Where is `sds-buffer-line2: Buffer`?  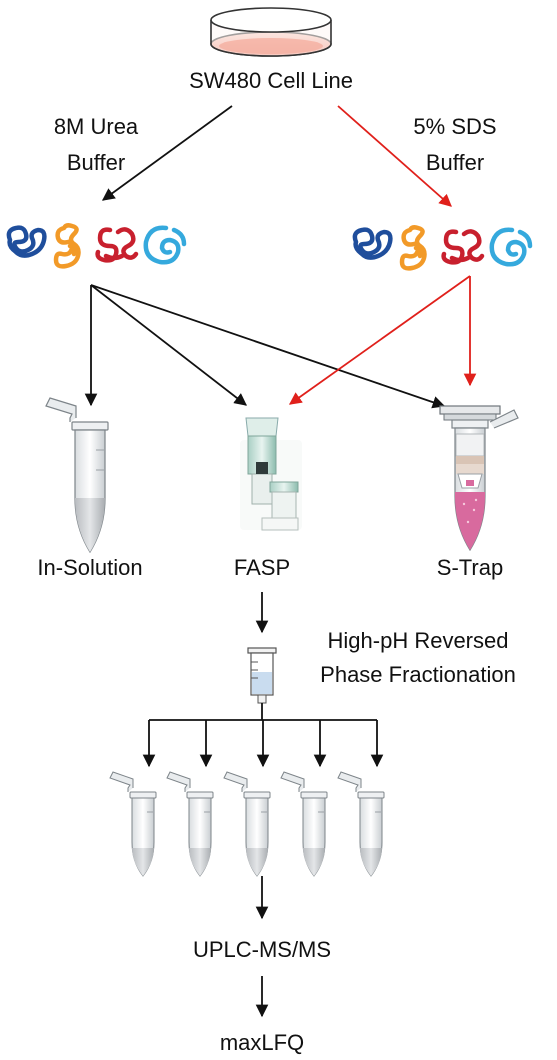
sds-buffer-line2: Buffer is located at coordinates (455, 162).